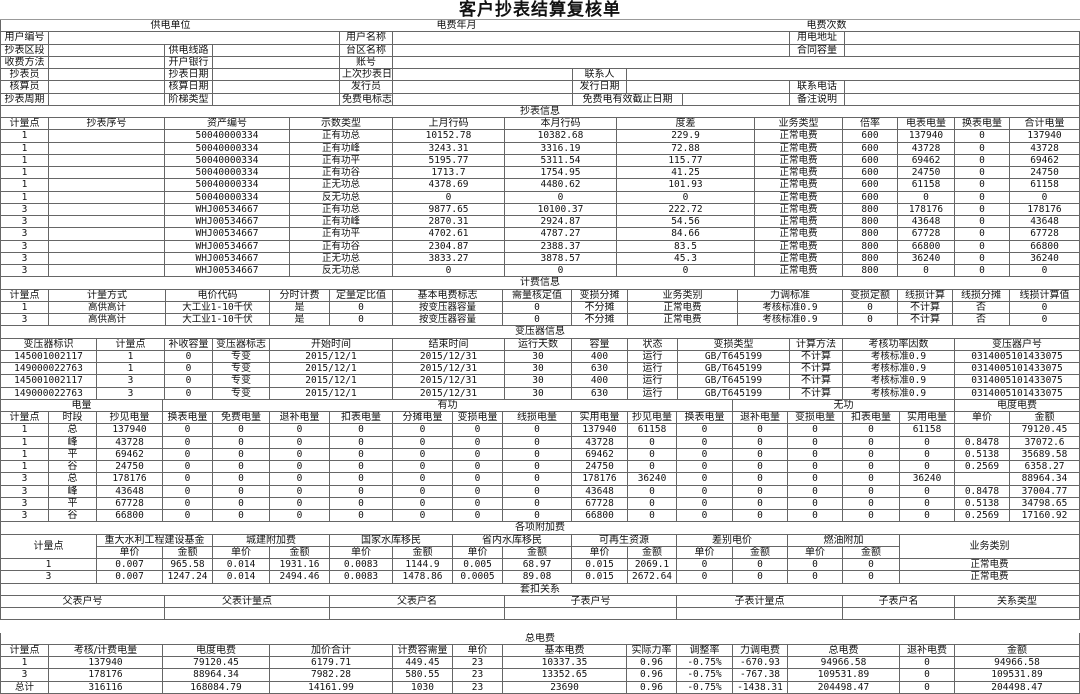 This screenshot has width=1080, height=694. I want to click on table-cell: 0.96, so click(652, 663).